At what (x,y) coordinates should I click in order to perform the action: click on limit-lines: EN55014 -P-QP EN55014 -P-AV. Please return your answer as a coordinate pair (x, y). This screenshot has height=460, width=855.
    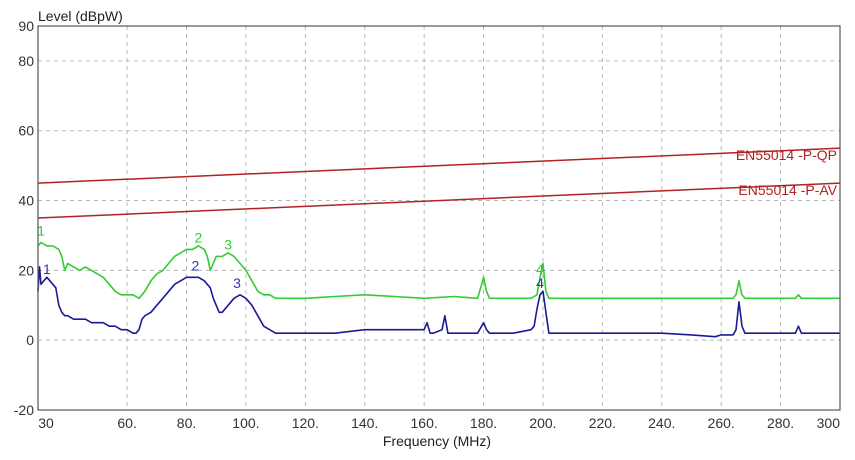
    Looking at the image, I should click on (439, 183).